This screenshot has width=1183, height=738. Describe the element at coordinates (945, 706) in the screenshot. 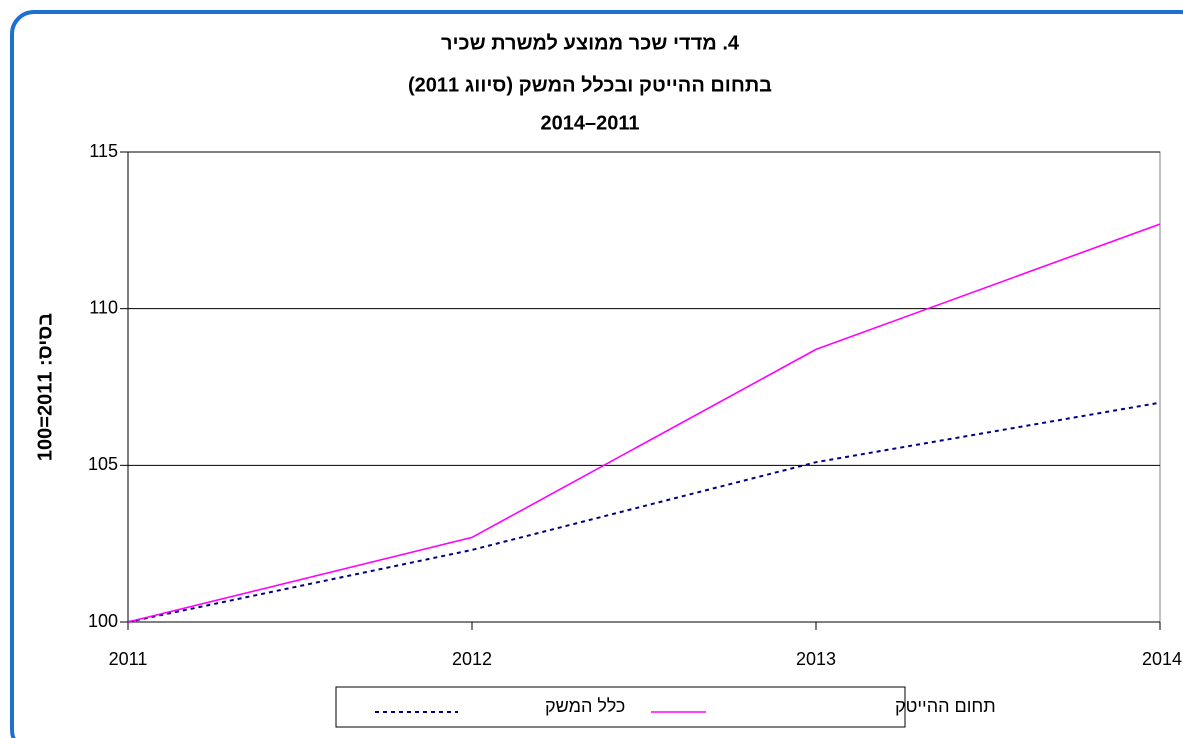

I see `legend-label: תחום ההייטק` at that location.